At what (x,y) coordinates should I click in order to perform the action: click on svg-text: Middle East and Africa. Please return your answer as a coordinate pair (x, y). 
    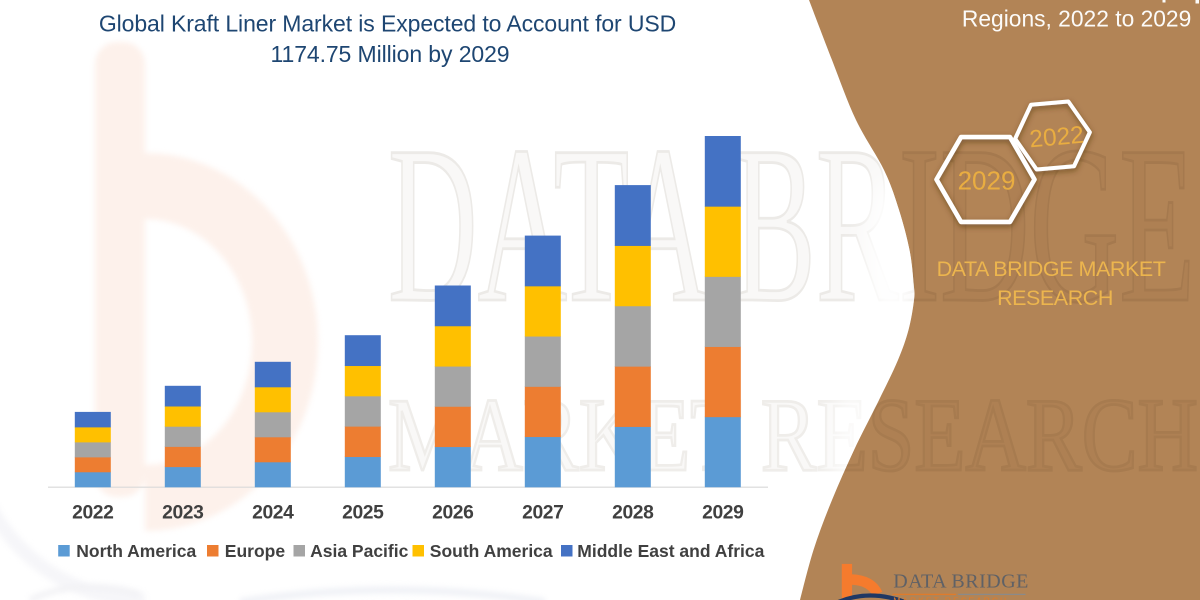
    Looking at the image, I should click on (670, 551).